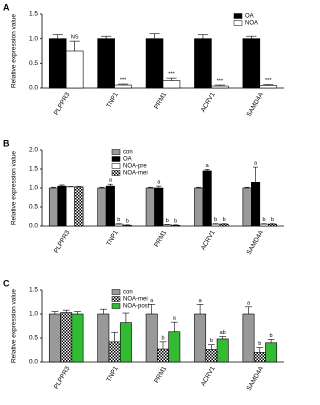 Image resolution: width=320 pixels, height=405 pixels. I want to click on legend-label: NOA-post, so click(136, 307).